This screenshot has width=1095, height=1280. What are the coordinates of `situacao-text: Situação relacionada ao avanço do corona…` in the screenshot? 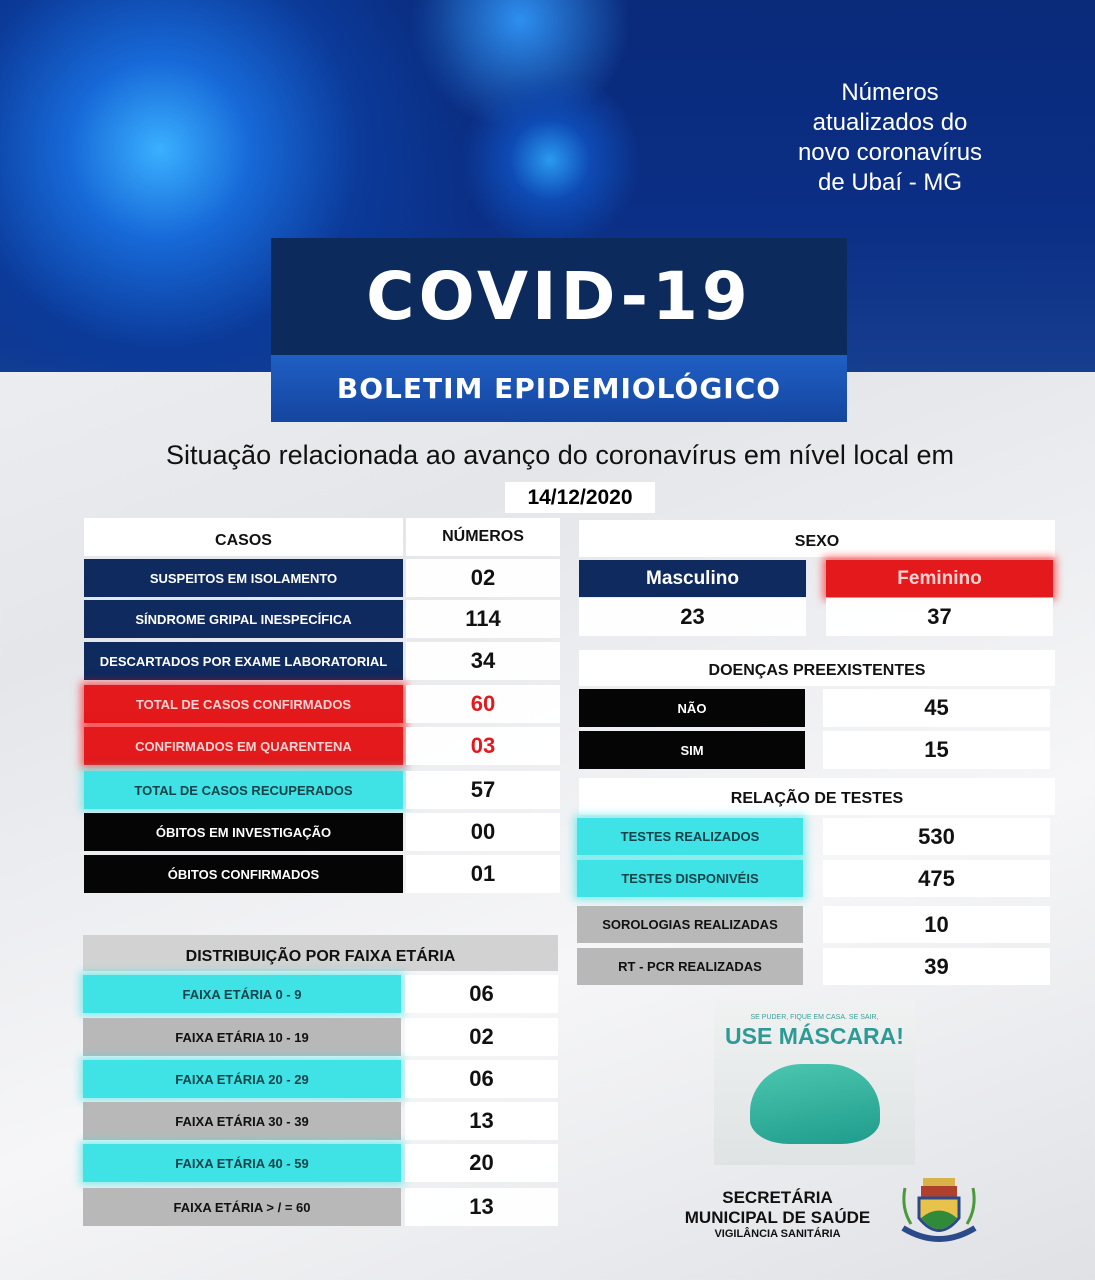 It's located at (560, 455).